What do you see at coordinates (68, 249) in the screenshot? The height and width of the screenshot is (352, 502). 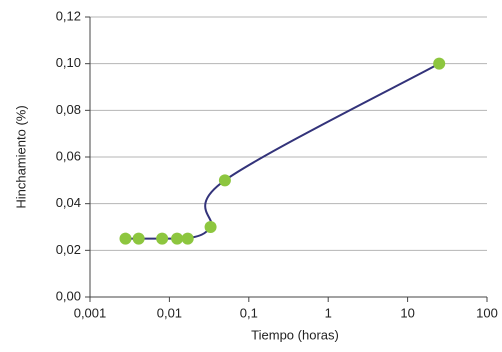 I see `y-tick-label: 0,02` at bounding box center [68, 249].